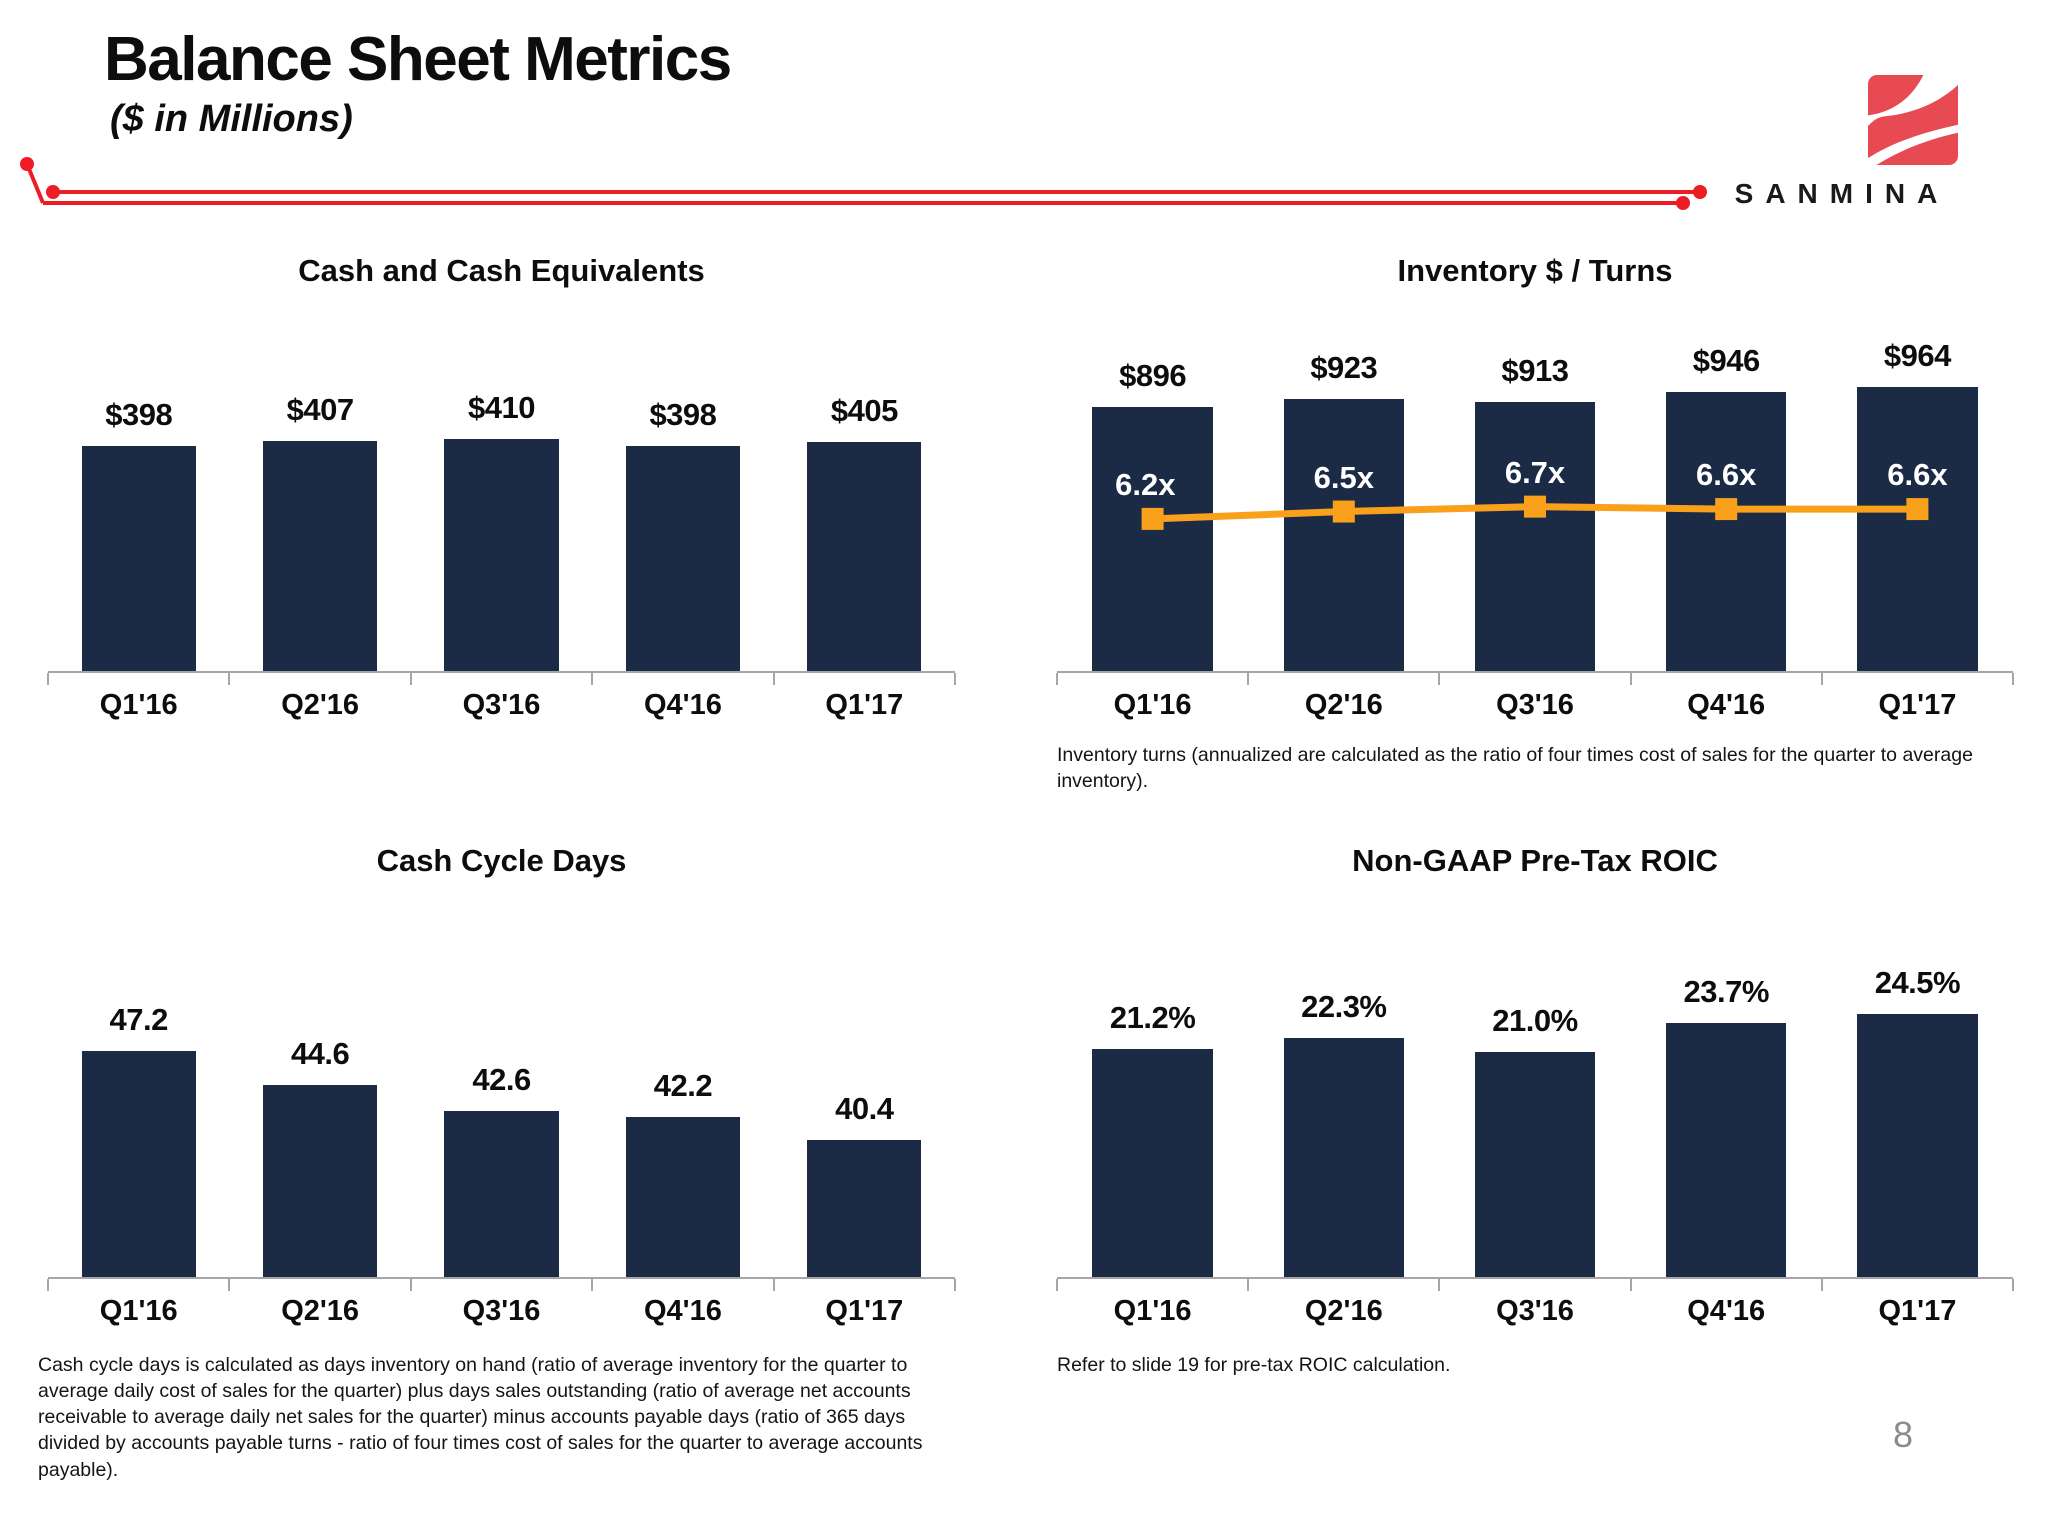 Image resolution: width=2048 pixels, height=1536 pixels. I want to click on bar-group: 42.6, so click(501, 1169).